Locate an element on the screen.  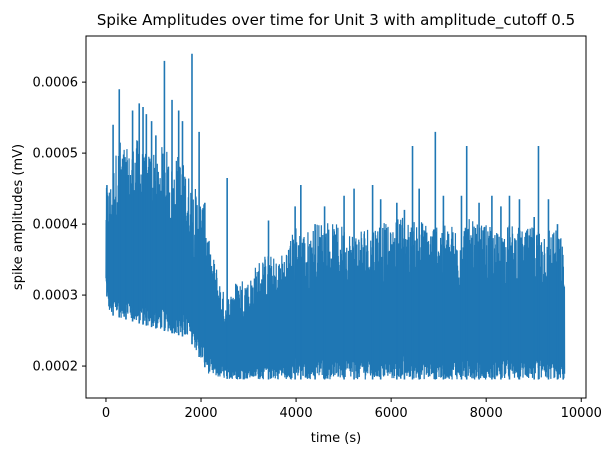
y-tick-label: 0.0006 is located at coordinates (56, 83).